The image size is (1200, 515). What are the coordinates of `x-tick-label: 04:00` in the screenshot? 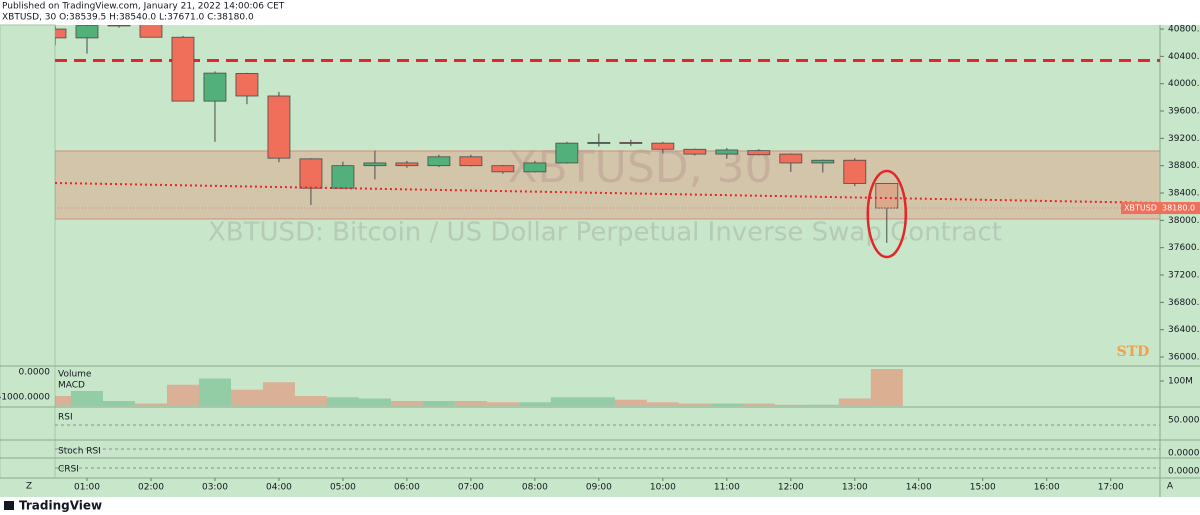 It's located at (279, 488).